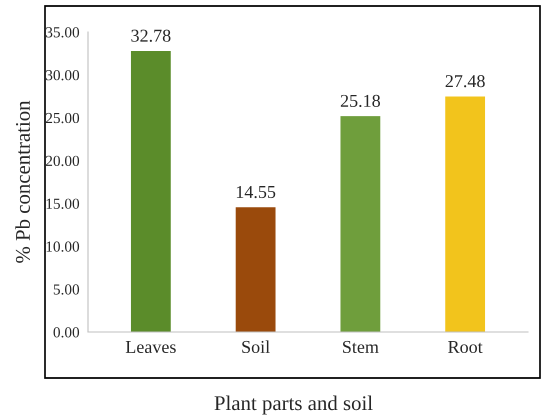 This screenshot has width=547, height=419. What do you see at coordinates (256, 347) in the screenshot?
I see `x-tick-label: Soil` at bounding box center [256, 347].